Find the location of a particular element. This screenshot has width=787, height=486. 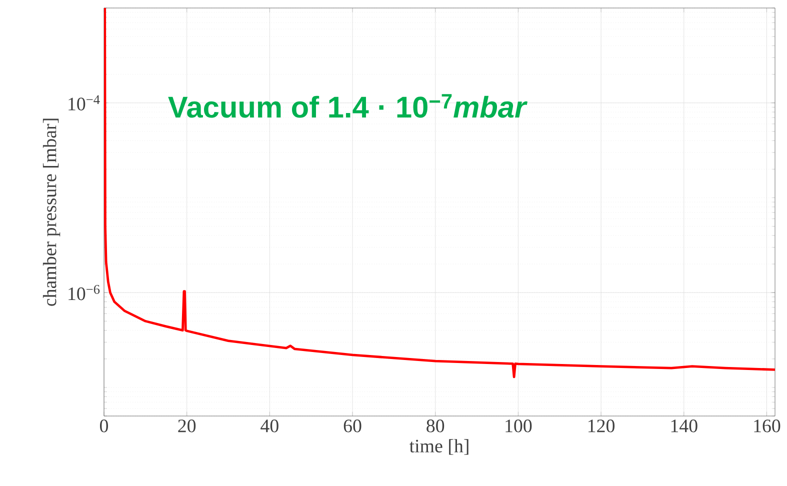

x-tick-label: 60 is located at coordinates (353, 426).